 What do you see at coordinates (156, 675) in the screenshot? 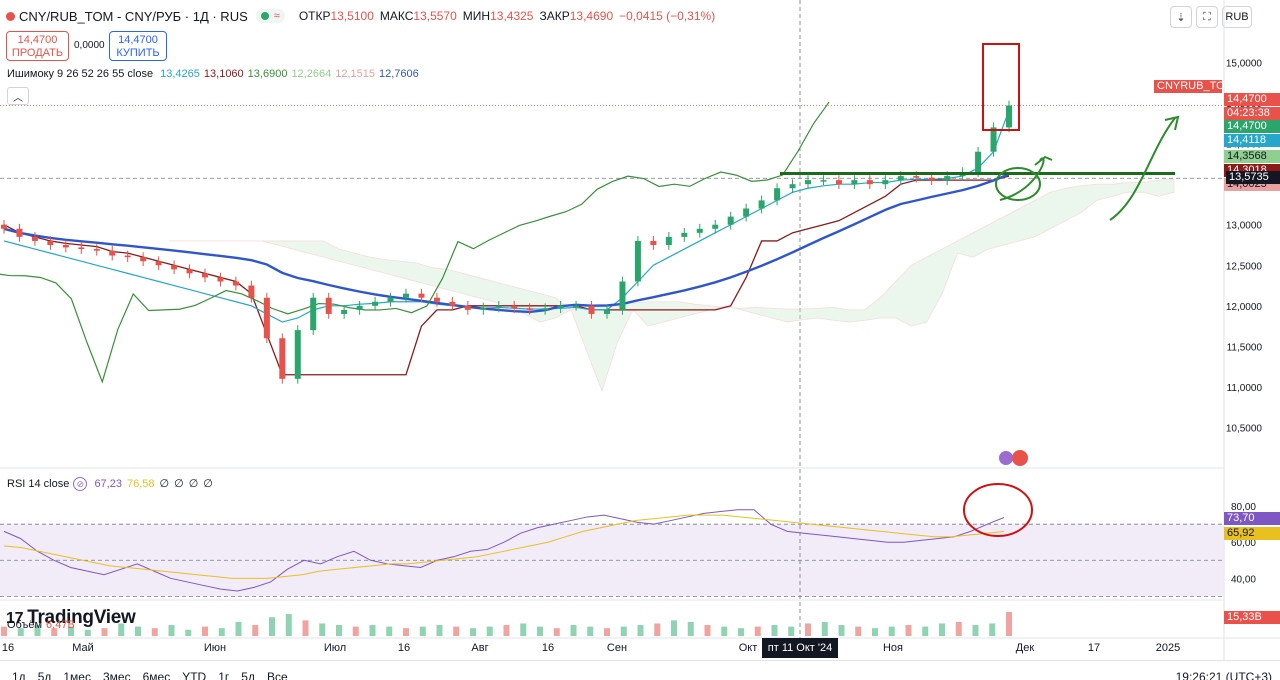
I see `range-button: 6мес` at bounding box center [156, 675].